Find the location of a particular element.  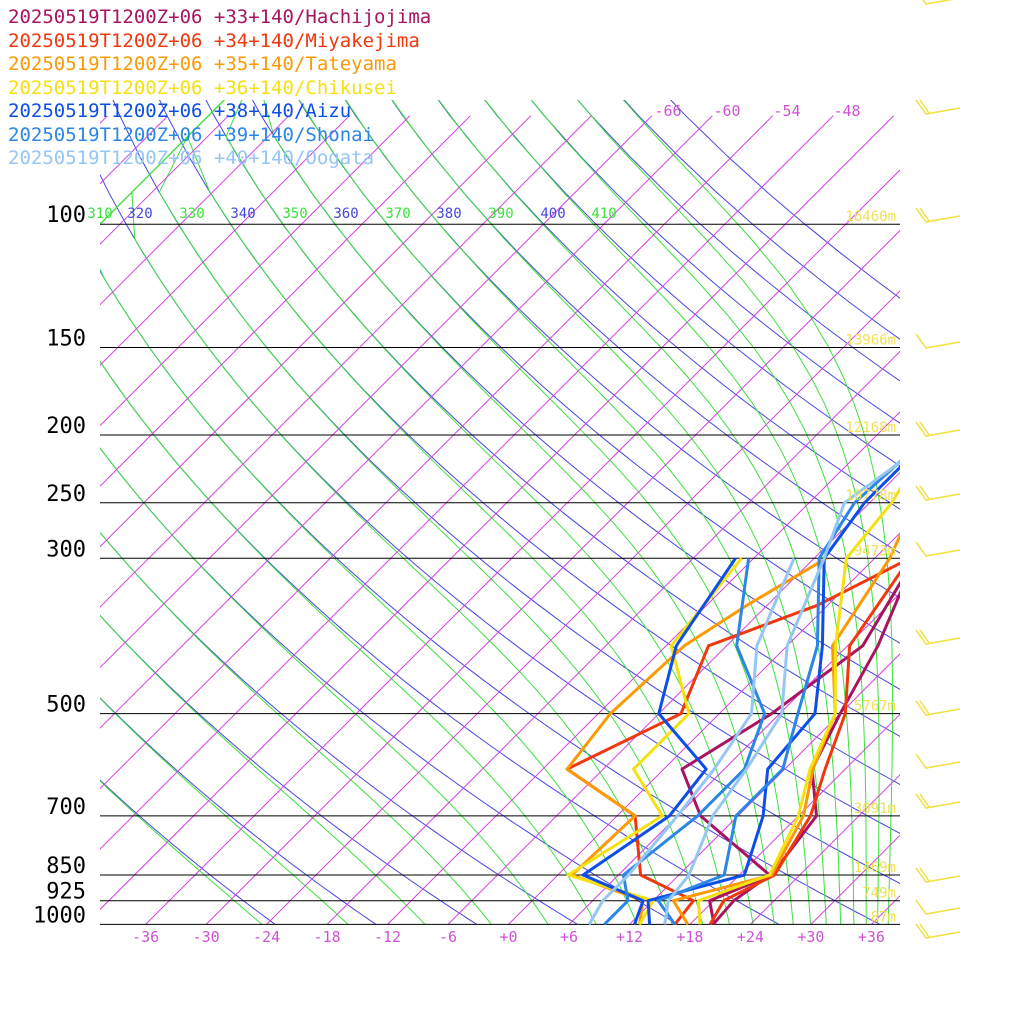

height-label: 749m is located at coordinates (879, 894).